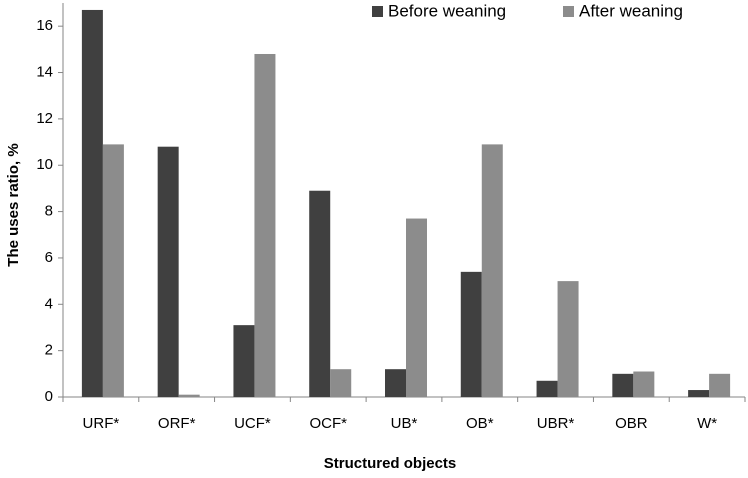  What do you see at coordinates (447, 10) in the screenshot?
I see `legend-label: Before weaning` at bounding box center [447, 10].